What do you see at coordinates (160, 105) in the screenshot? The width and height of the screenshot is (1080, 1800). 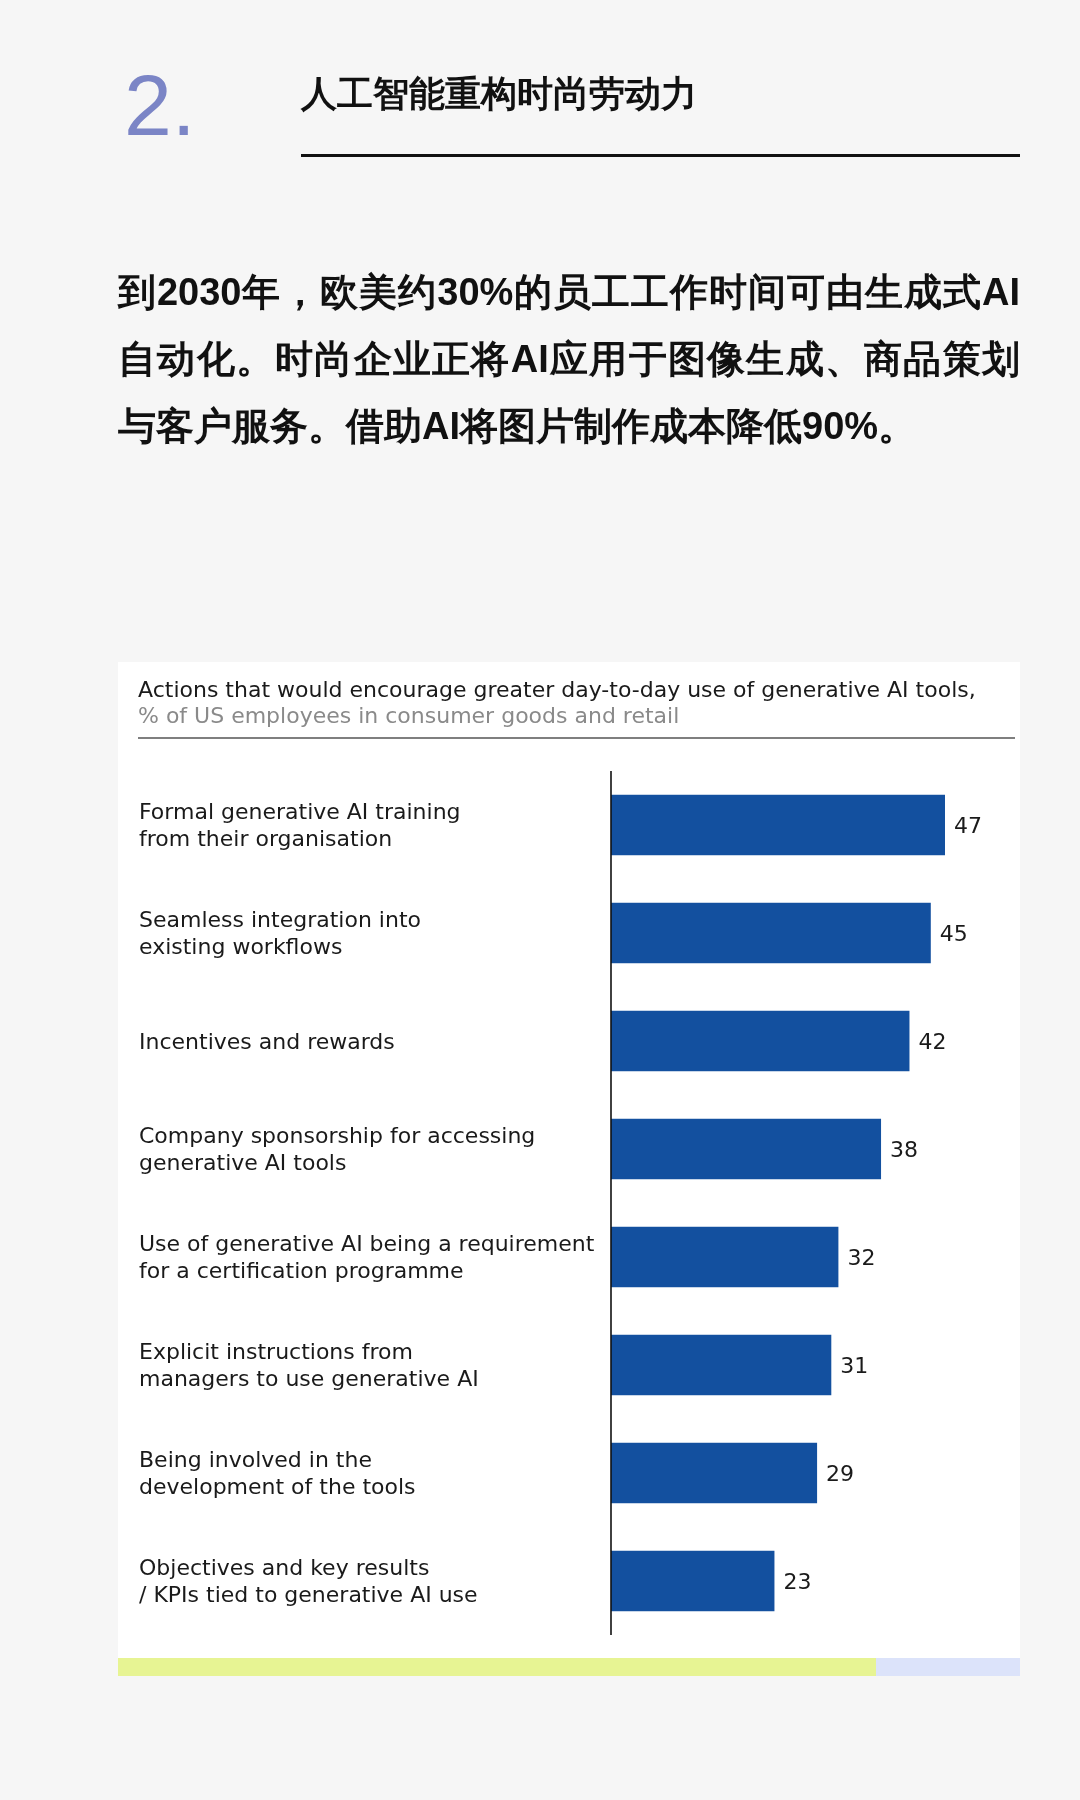 I see `text: 2.` at bounding box center [160, 105].